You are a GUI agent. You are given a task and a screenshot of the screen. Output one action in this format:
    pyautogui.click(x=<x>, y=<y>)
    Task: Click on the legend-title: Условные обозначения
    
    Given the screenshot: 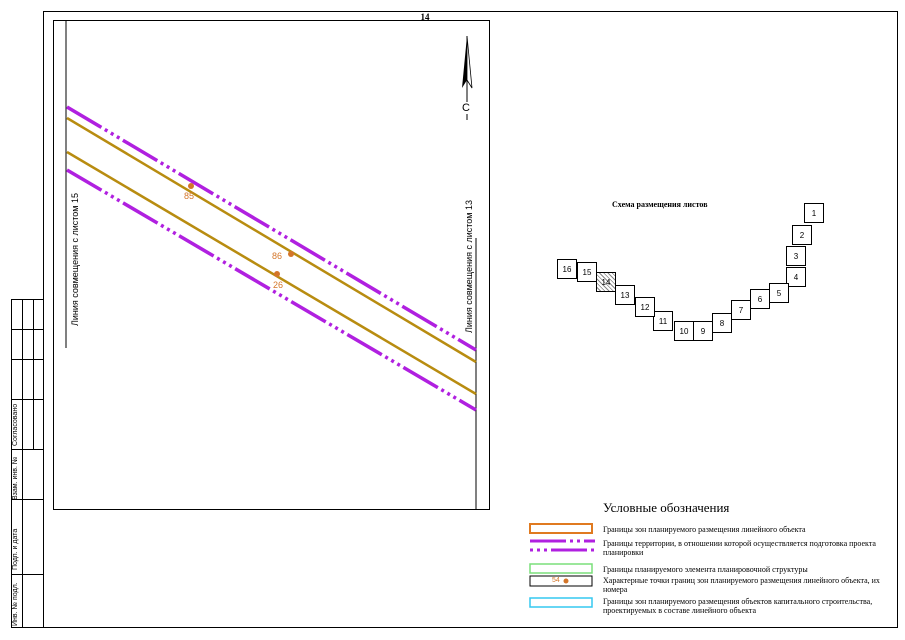 What is the action you would take?
    pyautogui.click(x=666, y=507)
    